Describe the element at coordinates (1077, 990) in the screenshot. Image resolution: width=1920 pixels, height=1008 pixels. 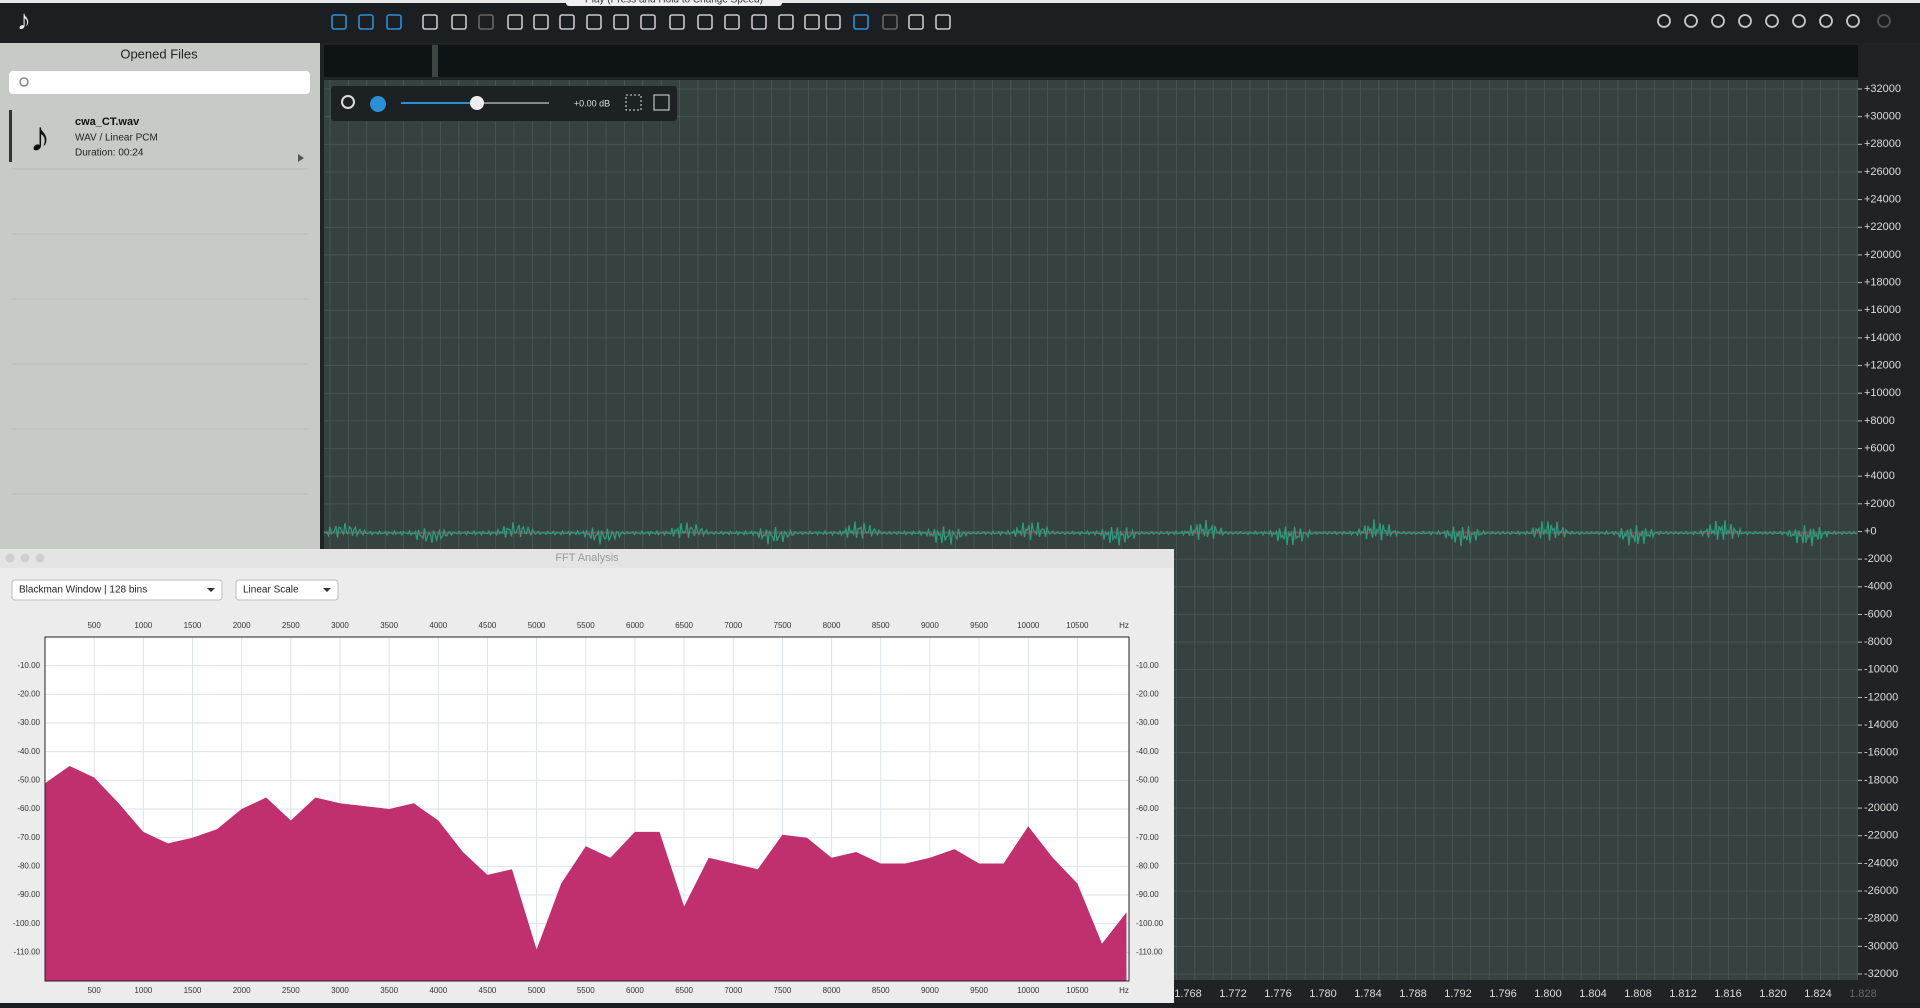
I see `x-tick-label: 10500` at that location.